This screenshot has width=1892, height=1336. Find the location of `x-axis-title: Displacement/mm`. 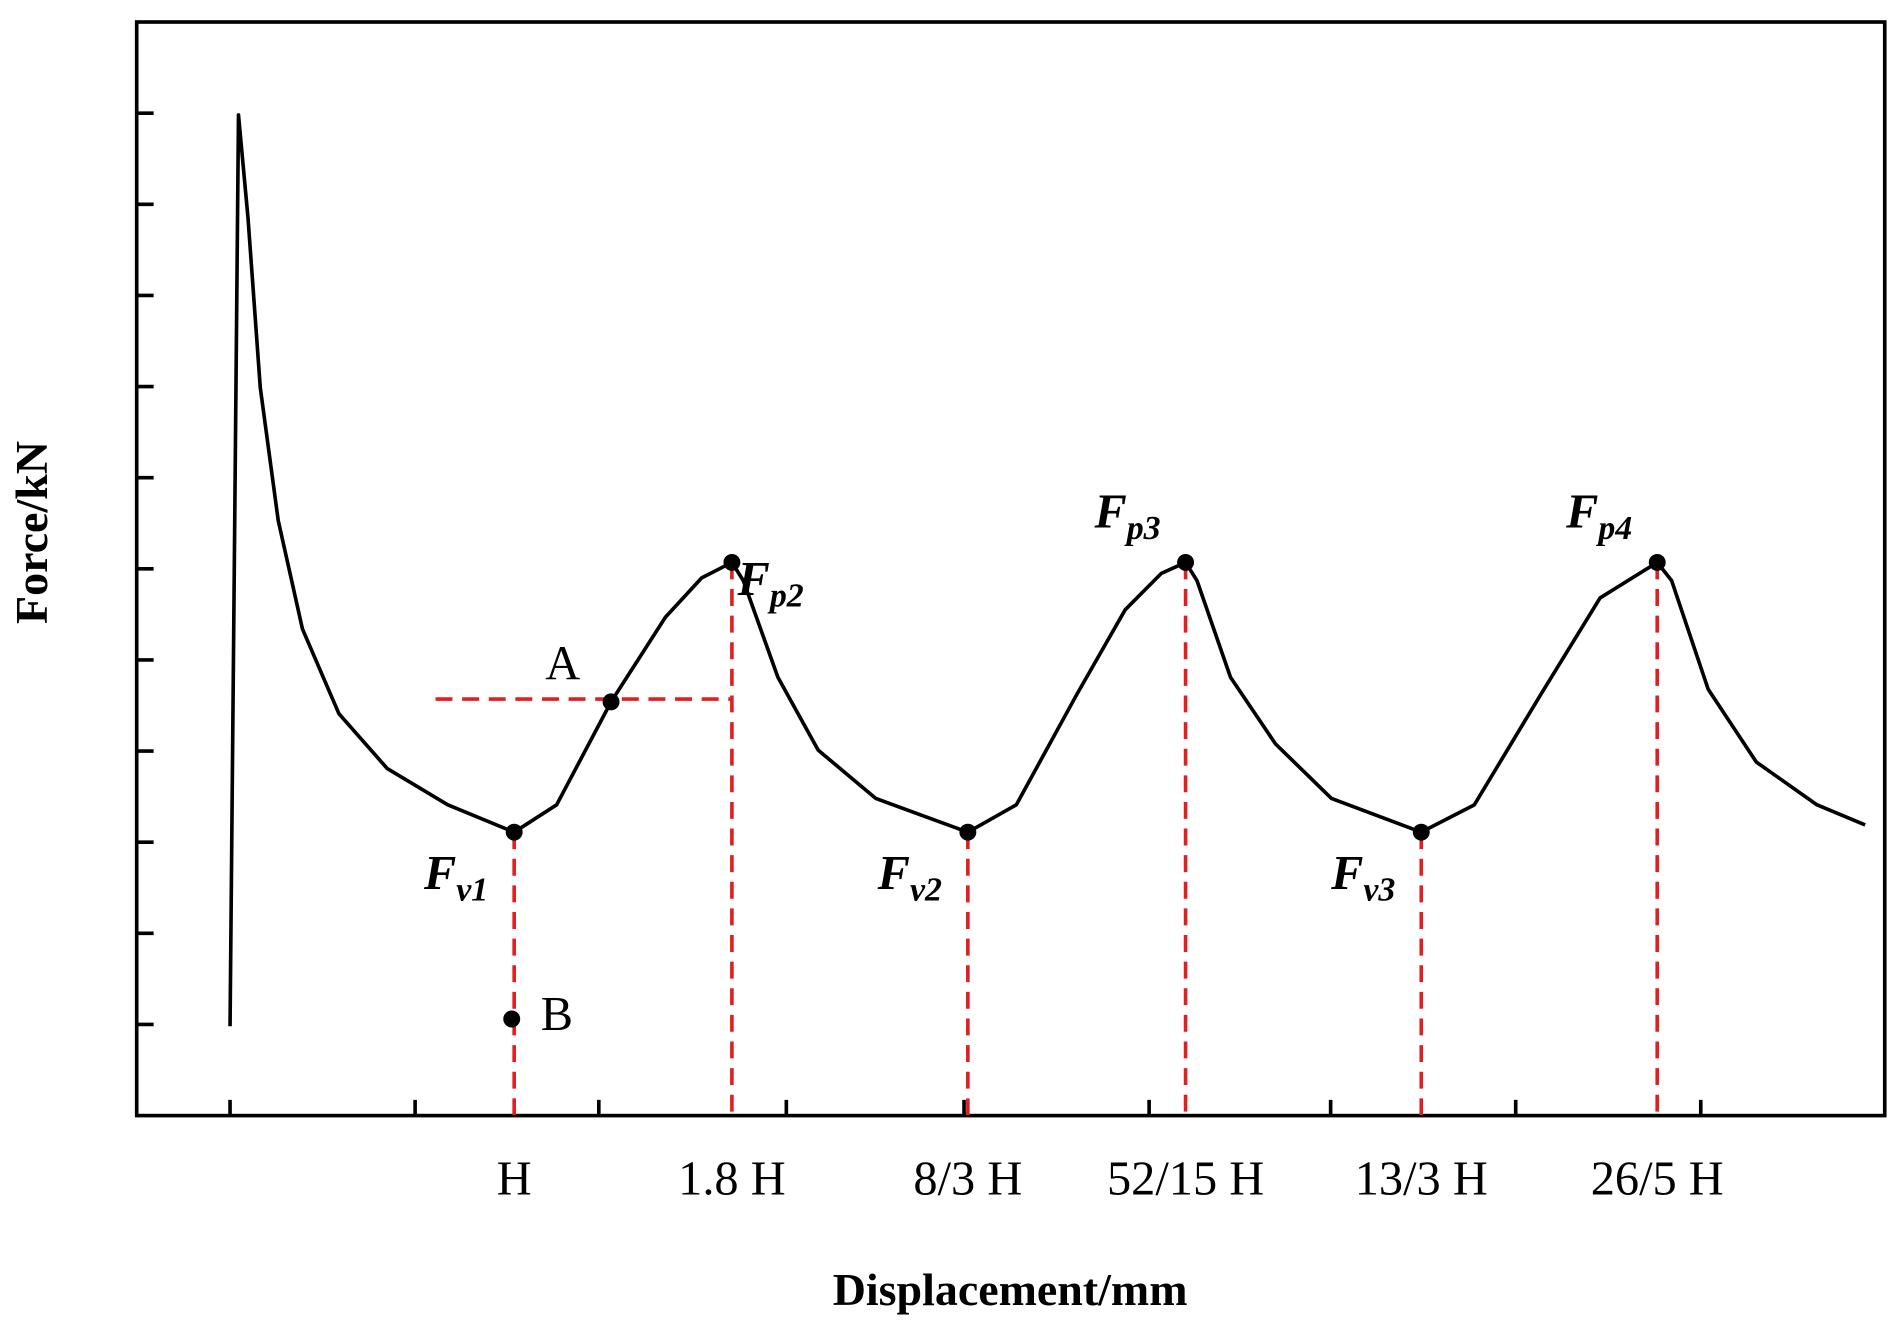

x-axis-title: Displacement/mm is located at coordinates (1010, 1289).